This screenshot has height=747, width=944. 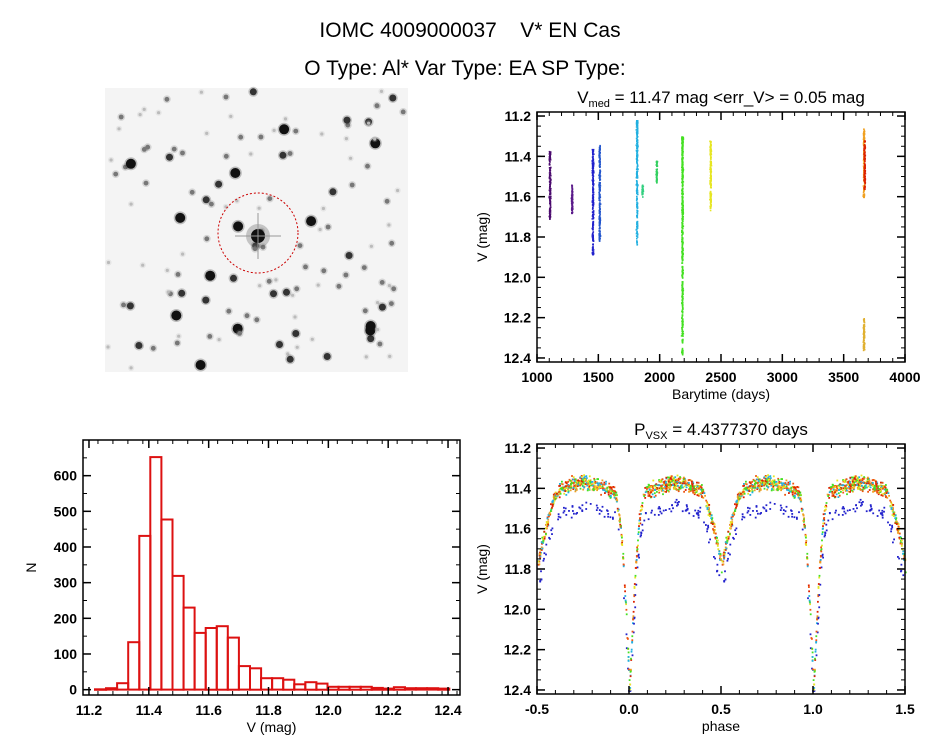 What do you see at coordinates (272, 727) in the screenshot?
I see `x-axis-label: V (mag)` at bounding box center [272, 727].